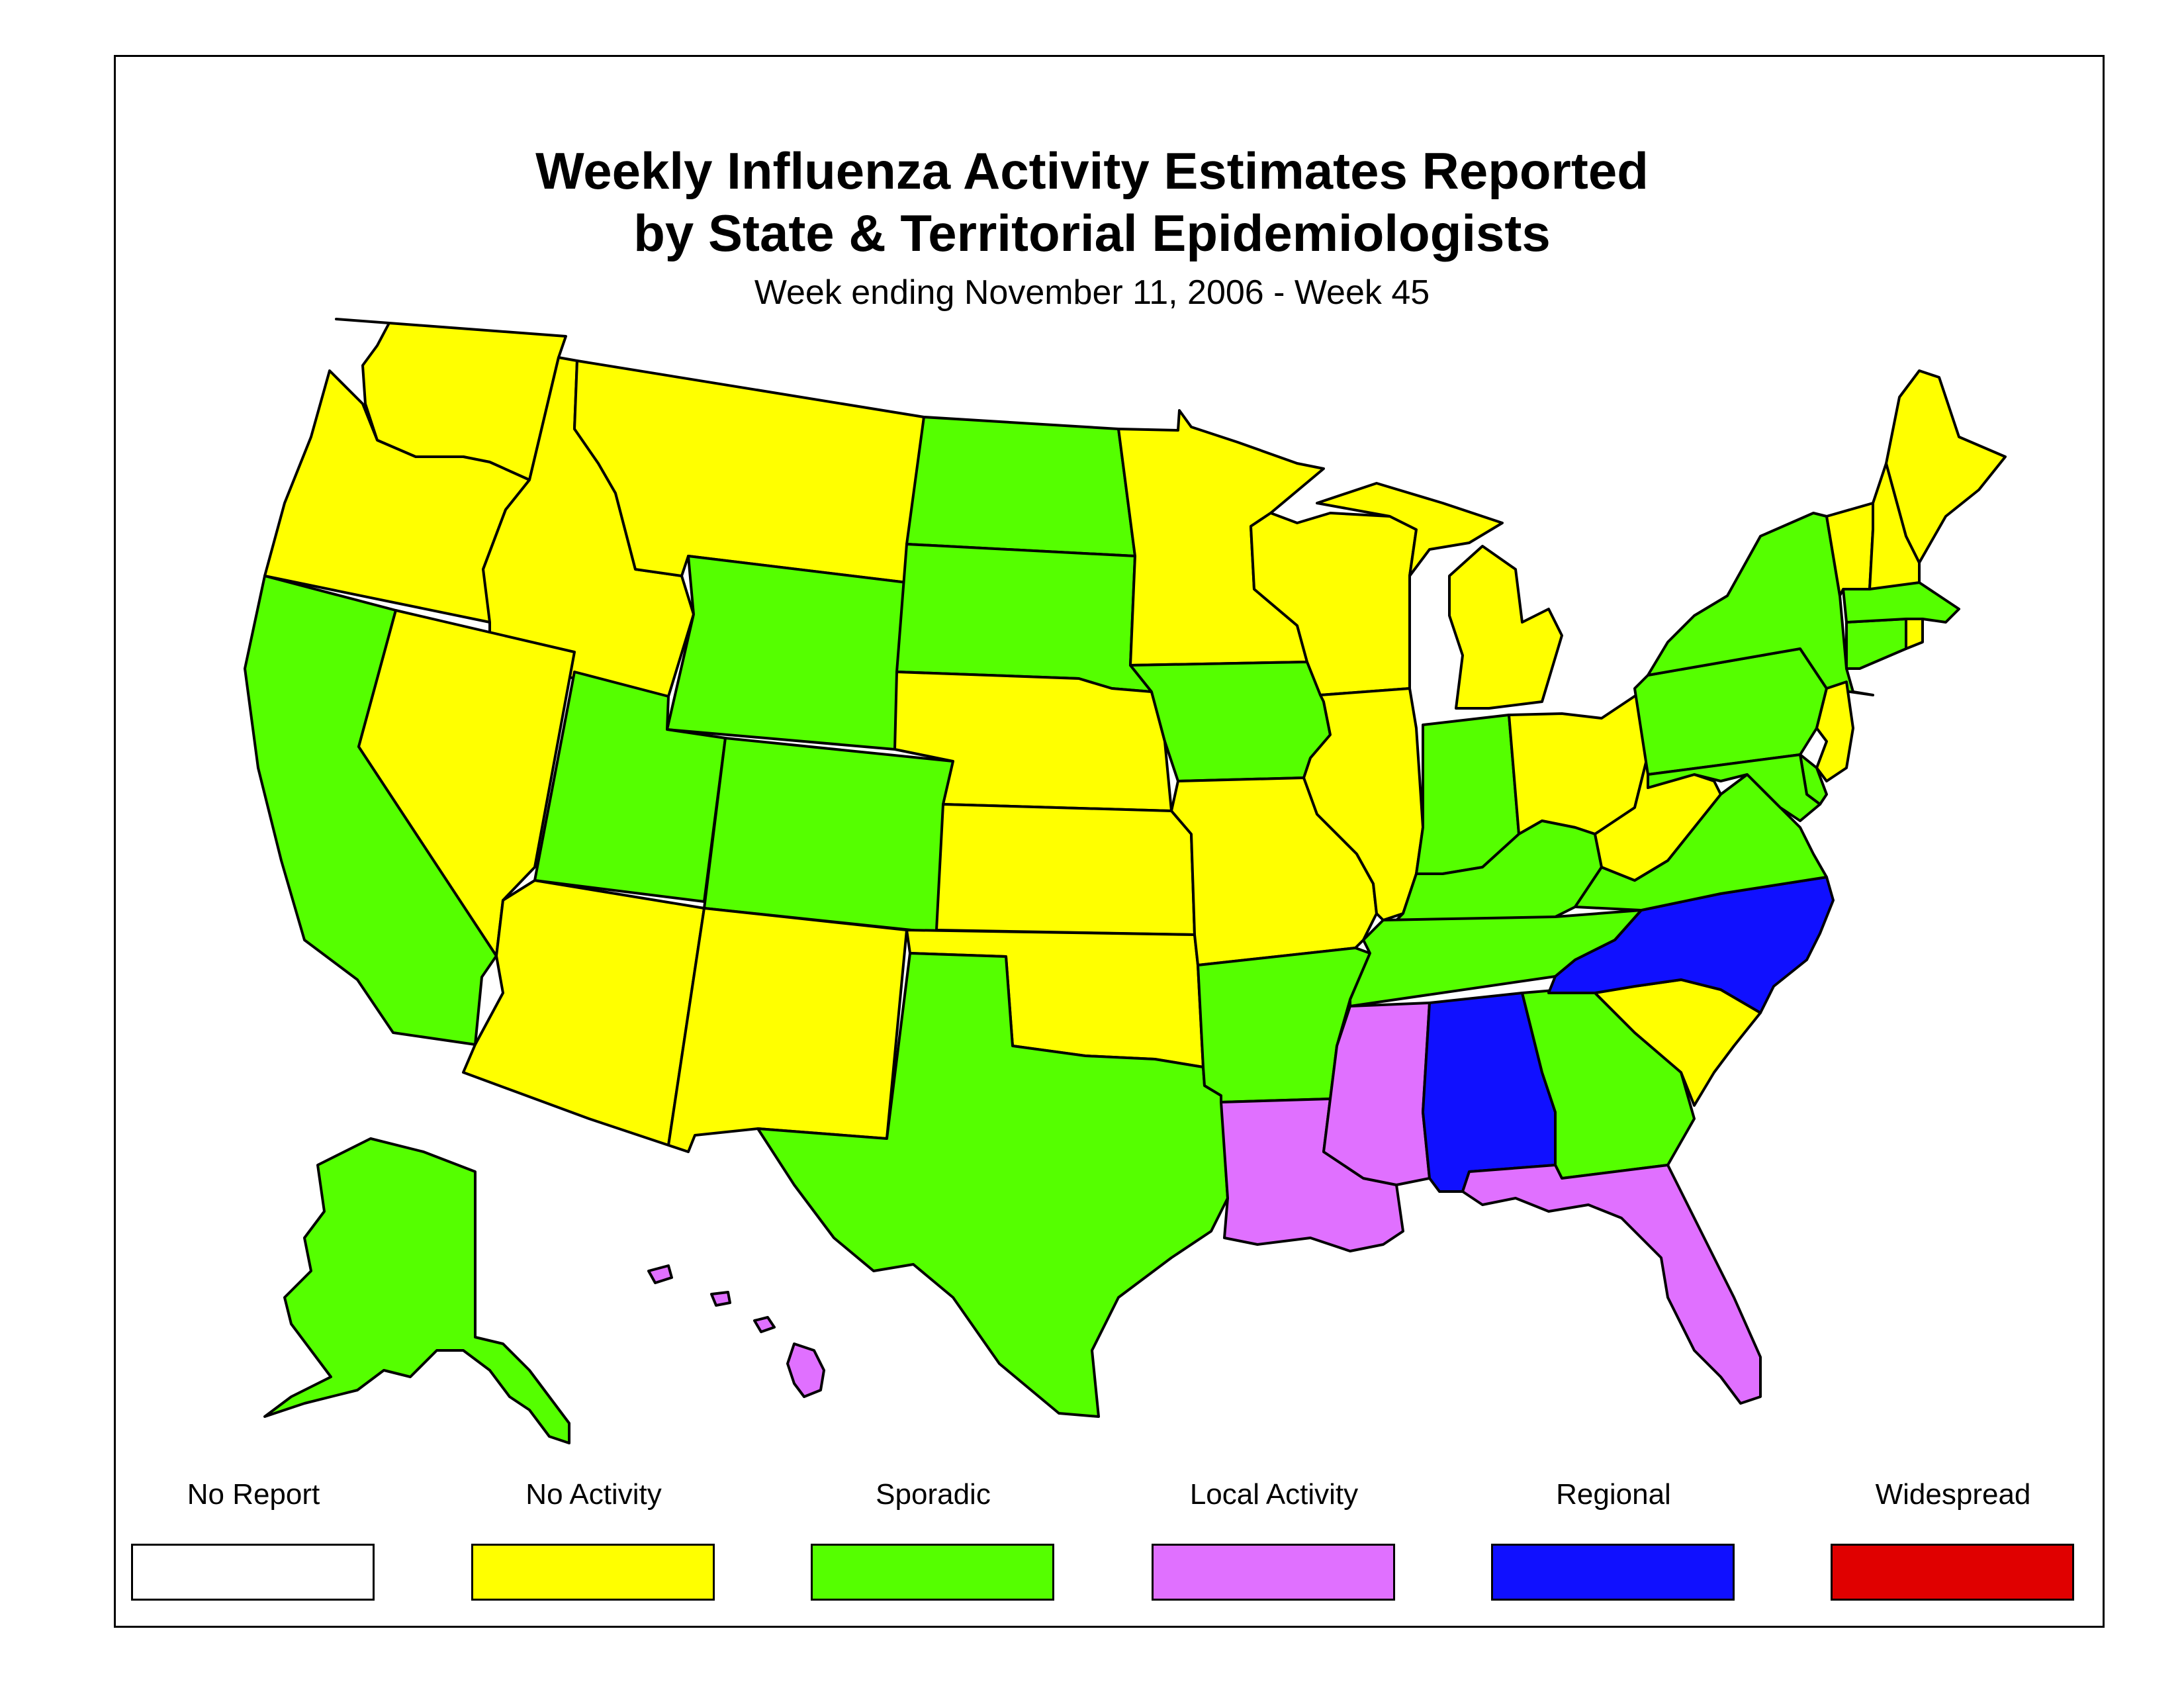 This screenshot has width=2184, height=1688. What do you see at coordinates (253, 1538) in the screenshot?
I see `legend-no-report: No Report` at bounding box center [253, 1538].